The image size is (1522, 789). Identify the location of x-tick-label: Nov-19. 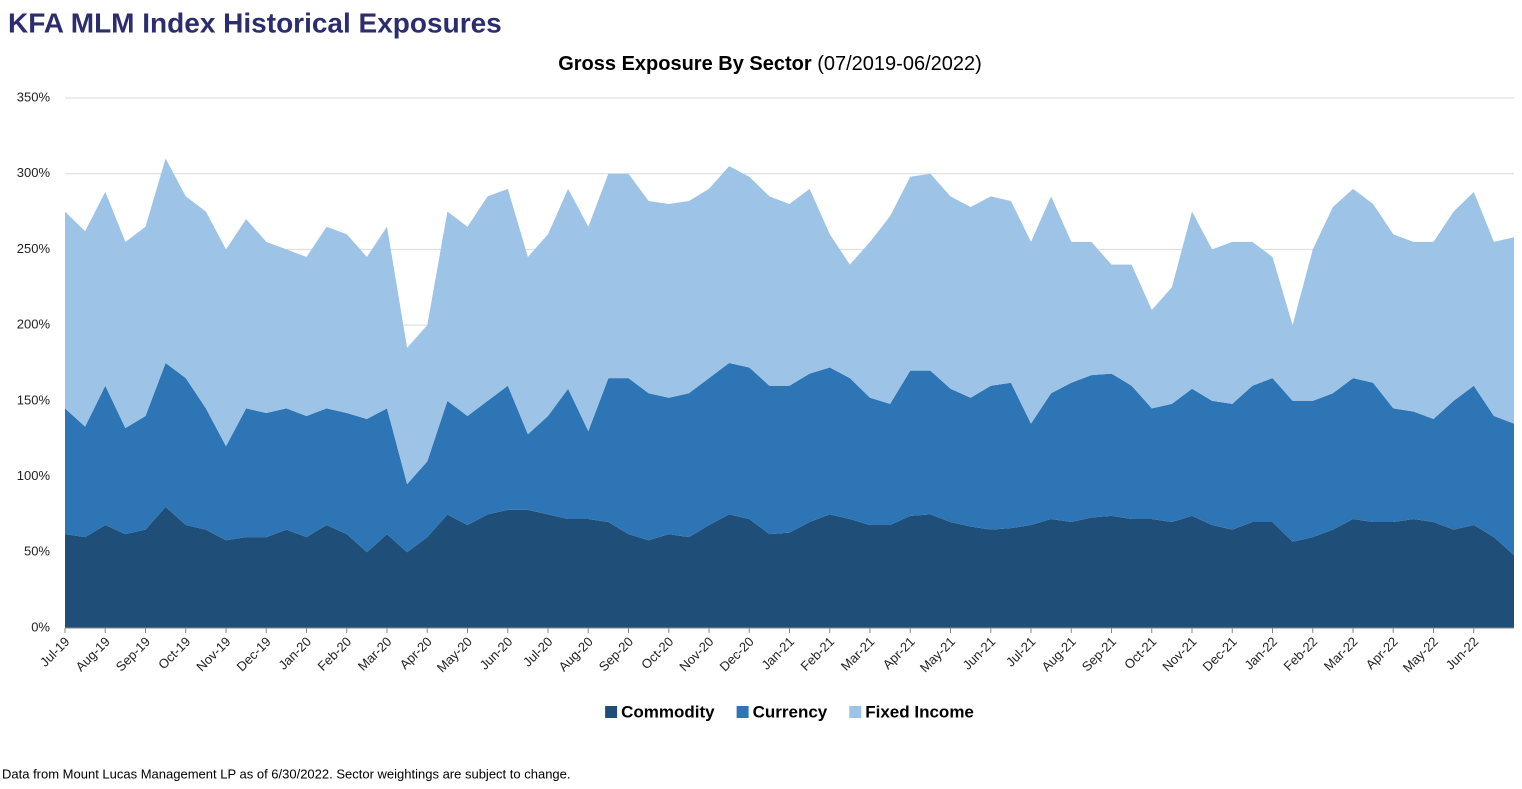
(213, 654).